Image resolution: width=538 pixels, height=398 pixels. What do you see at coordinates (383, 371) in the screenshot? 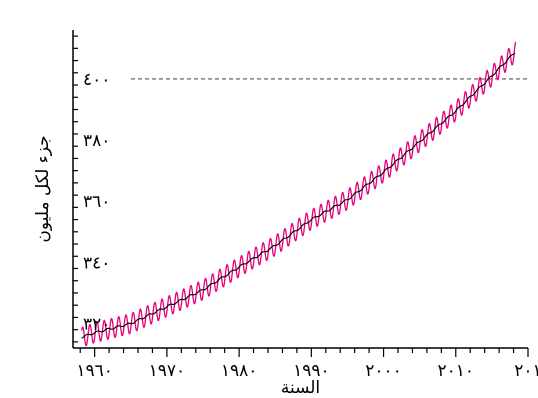
I see `x-tick-label: ٢٠٠٠` at bounding box center [383, 371].